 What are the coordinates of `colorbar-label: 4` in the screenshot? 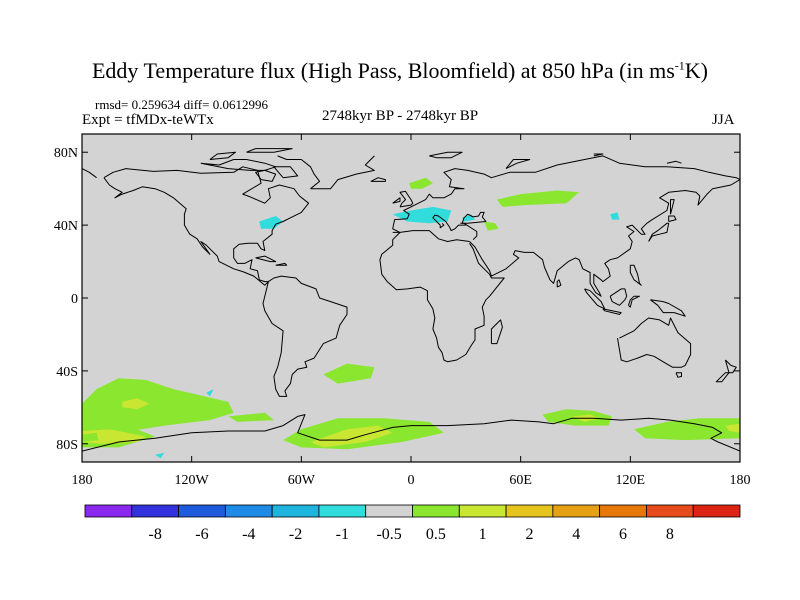 It's located at (576, 534).